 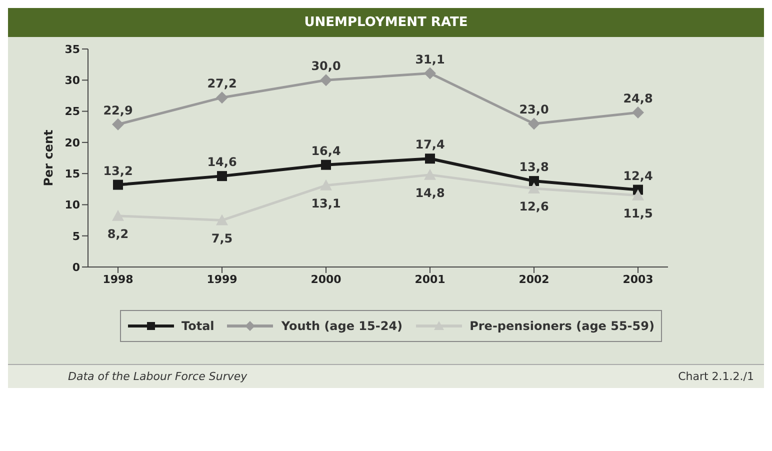 What do you see at coordinates (158, 376) in the screenshot?
I see `text: Data of the Labour Force Survey` at bounding box center [158, 376].